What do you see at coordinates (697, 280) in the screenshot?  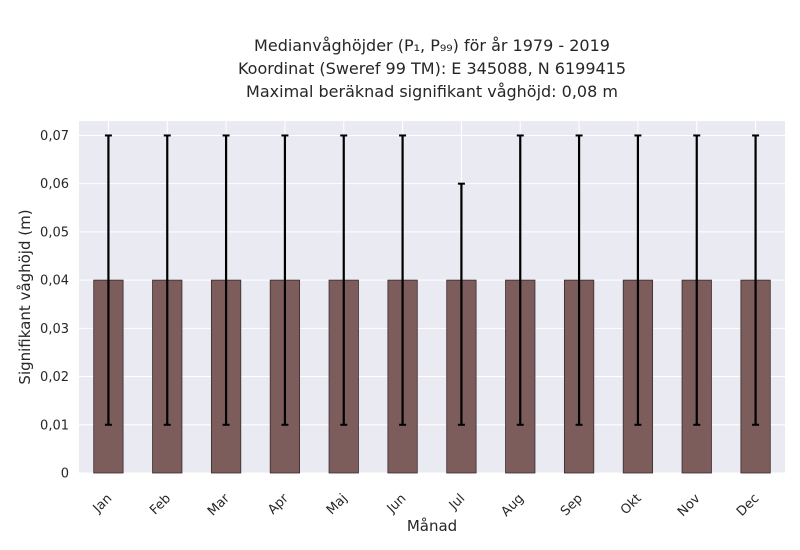 I see `error-bar-nov` at bounding box center [697, 280].